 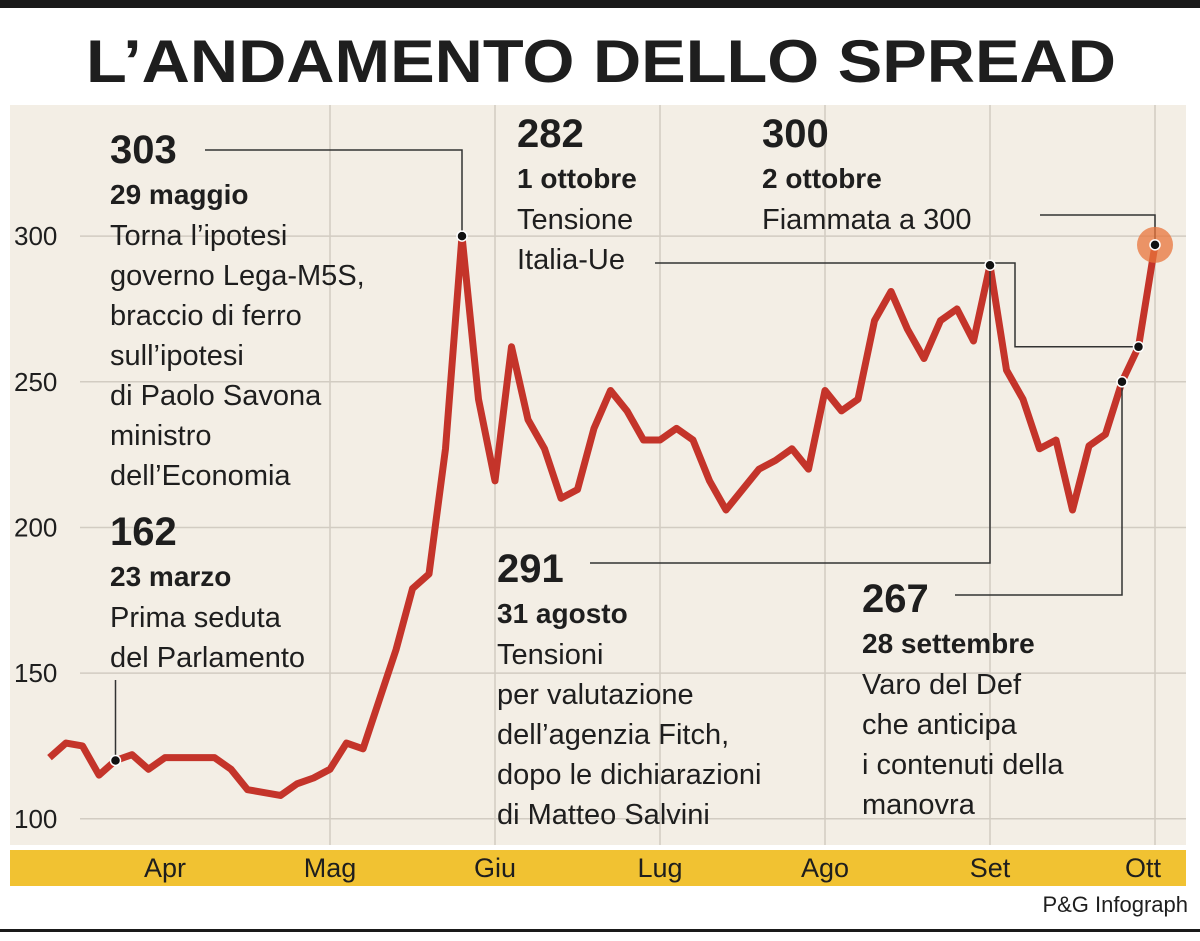 I want to click on annotation-text: Tensioni, so click(x=550, y=655).